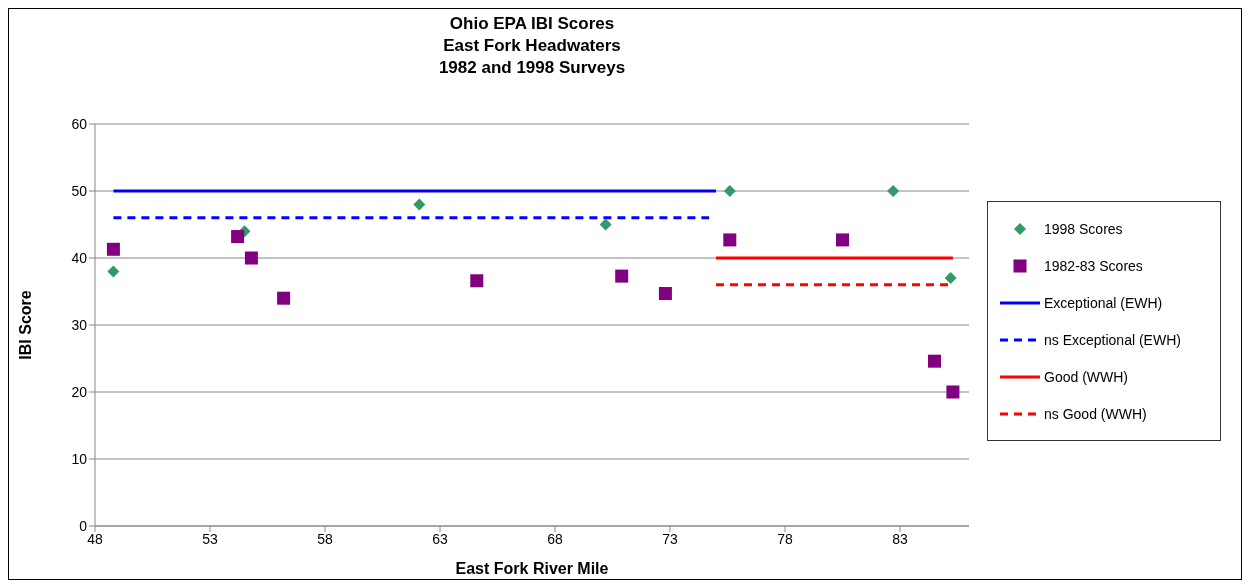 Image resolution: width=1250 pixels, height=588 pixels. Describe the element at coordinates (1093, 265) in the screenshot. I see `legend-label: 1982-83 Scores` at that location.